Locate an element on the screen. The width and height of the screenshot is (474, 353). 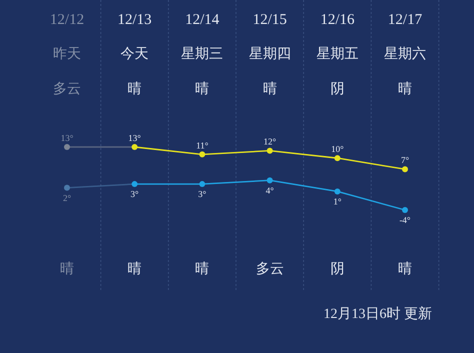
annotation: 星期三 is located at coordinates (202, 54).